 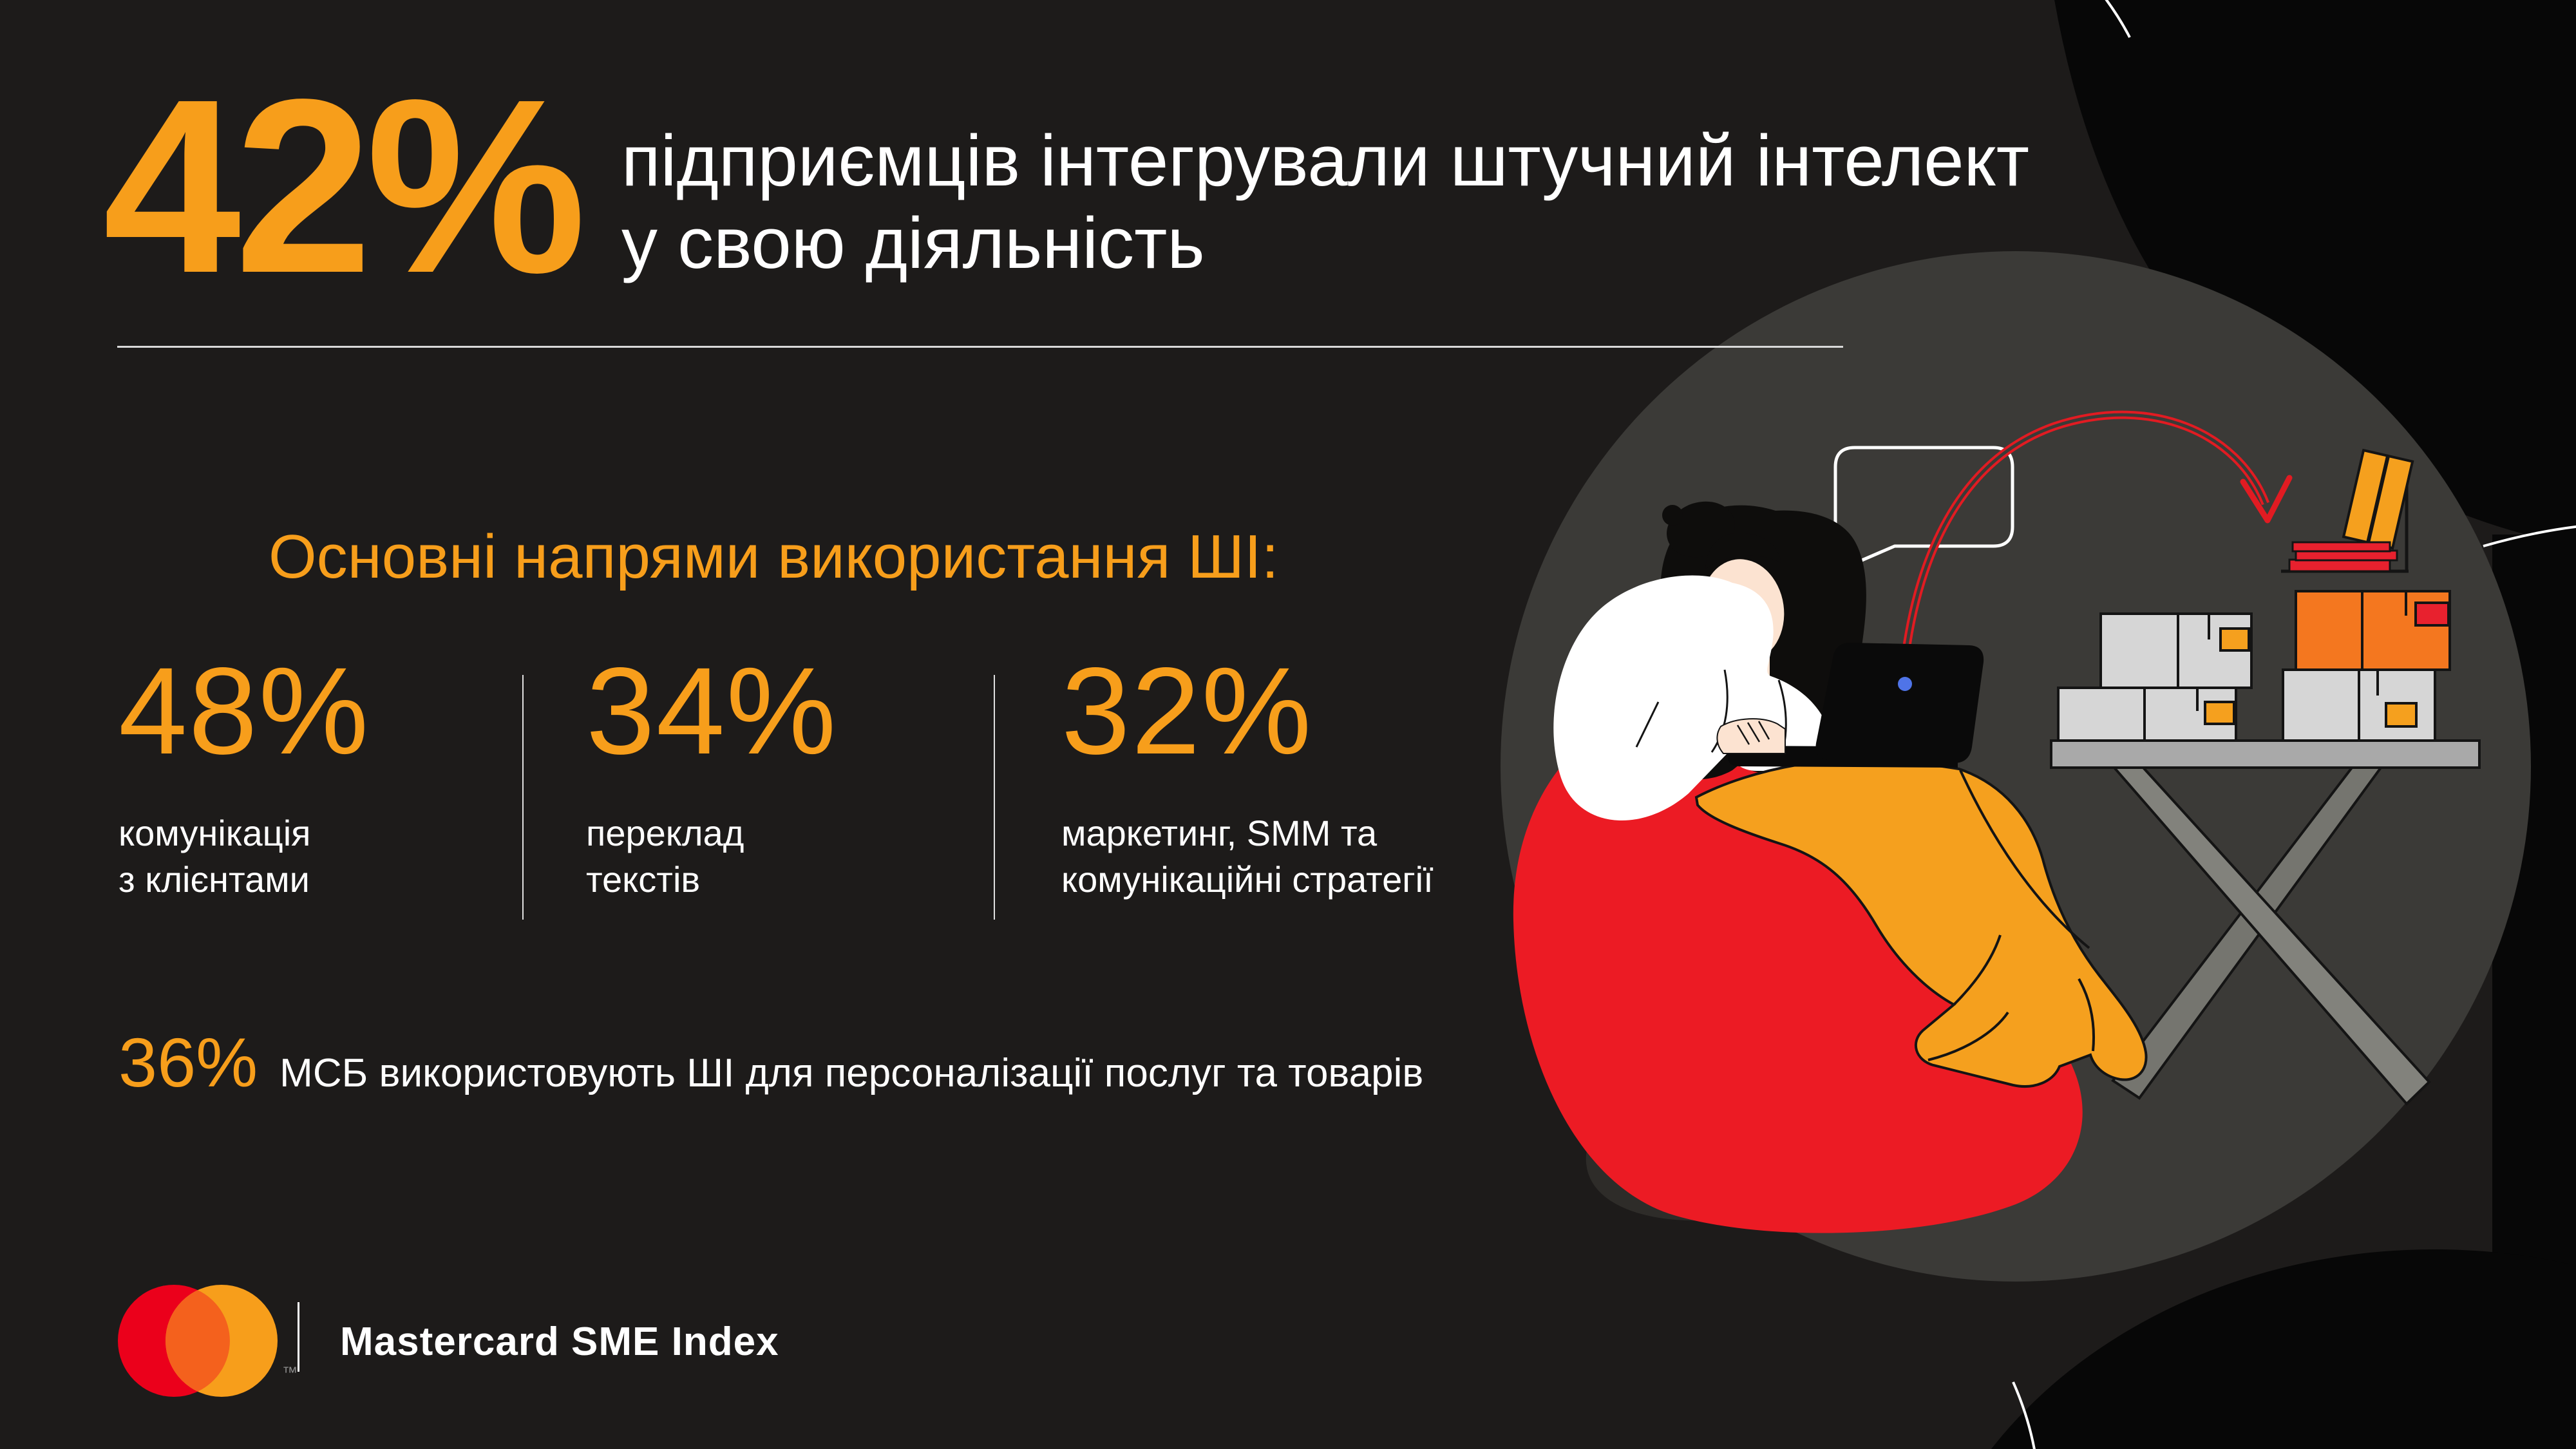 I want to click on hands, so click(x=1751, y=736).